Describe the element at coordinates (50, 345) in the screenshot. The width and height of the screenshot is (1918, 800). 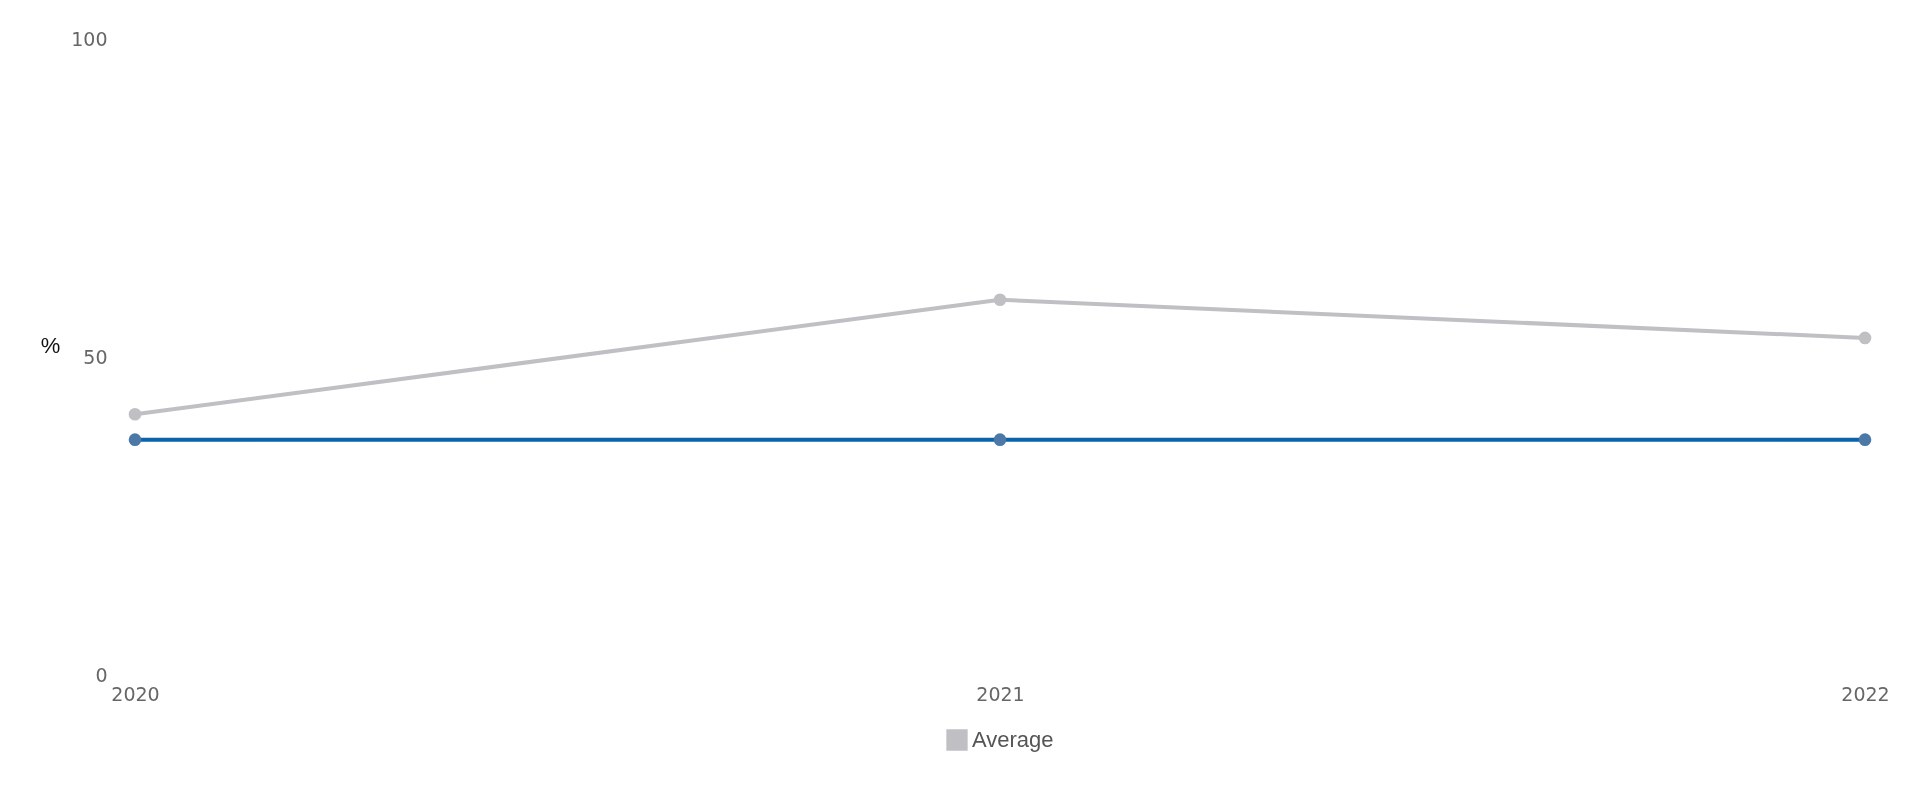
I see `y-axis-title: %` at that location.